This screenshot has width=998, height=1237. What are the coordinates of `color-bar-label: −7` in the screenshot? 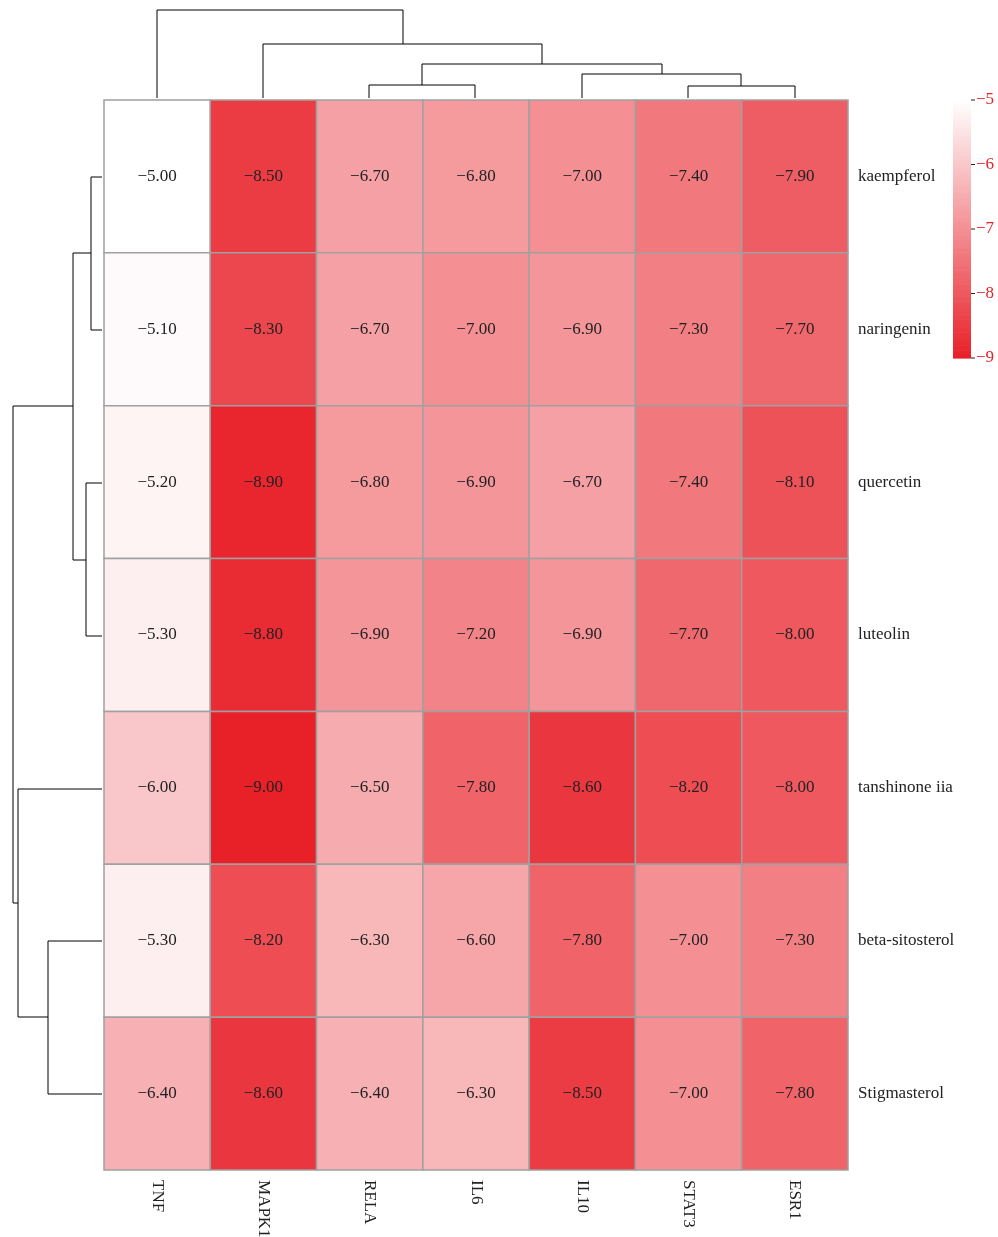 It's located at (985, 228).